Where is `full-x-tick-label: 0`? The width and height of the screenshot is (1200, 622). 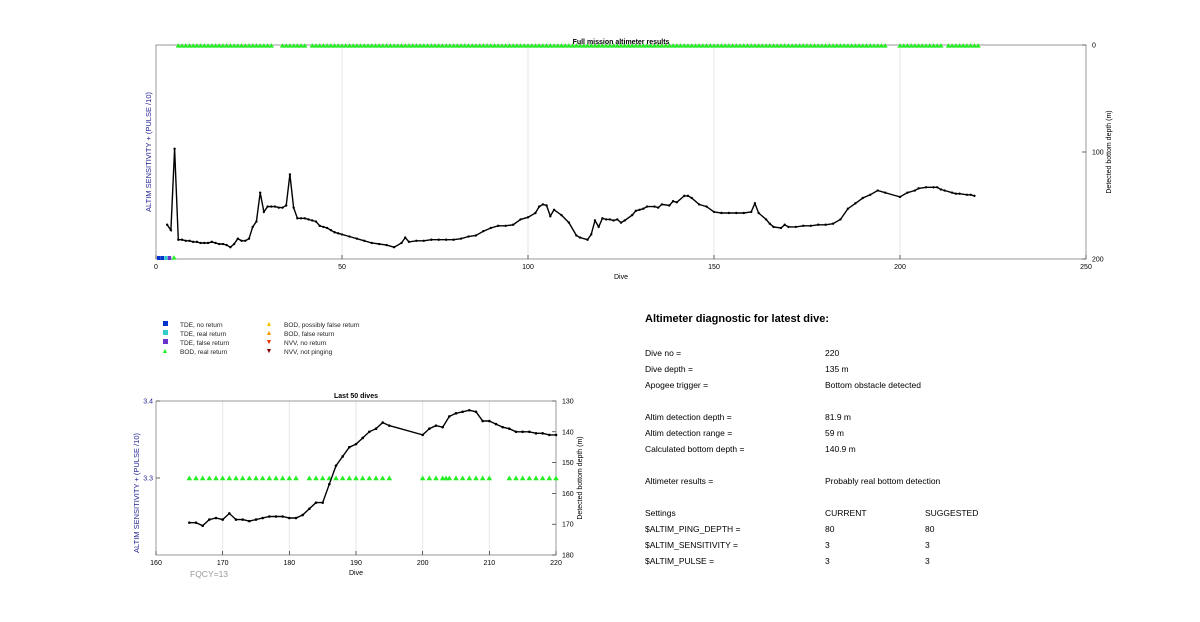 full-x-tick-label: 0 is located at coordinates (156, 267).